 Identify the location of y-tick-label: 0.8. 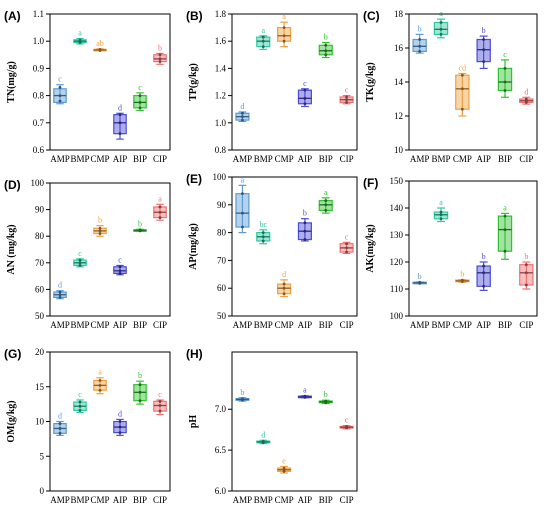
(221, 150).